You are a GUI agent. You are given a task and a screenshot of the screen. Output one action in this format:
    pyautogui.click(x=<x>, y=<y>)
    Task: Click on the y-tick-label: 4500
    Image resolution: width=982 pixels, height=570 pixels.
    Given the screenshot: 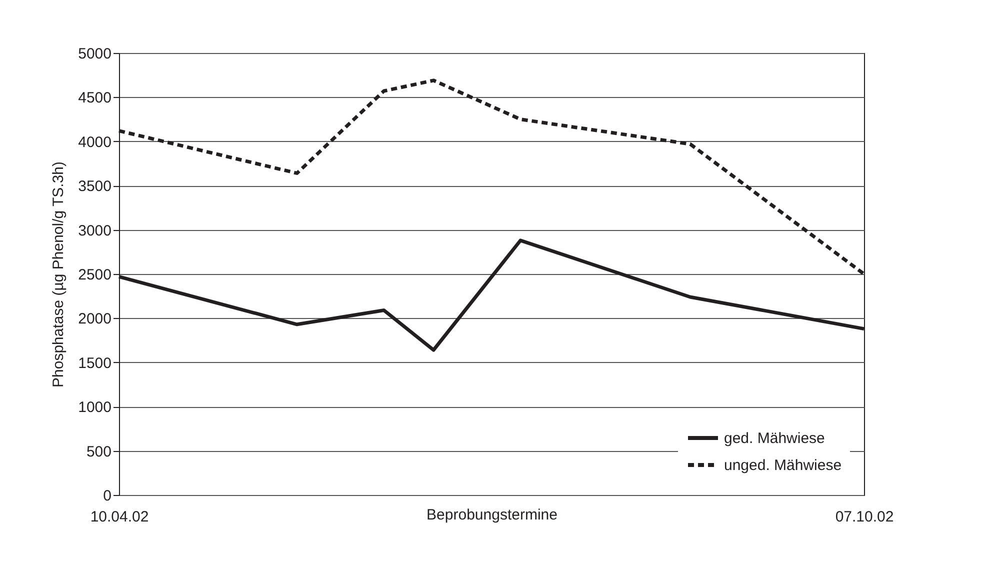 What is the action you would take?
    pyautogui.click(x=95, y=98)
    